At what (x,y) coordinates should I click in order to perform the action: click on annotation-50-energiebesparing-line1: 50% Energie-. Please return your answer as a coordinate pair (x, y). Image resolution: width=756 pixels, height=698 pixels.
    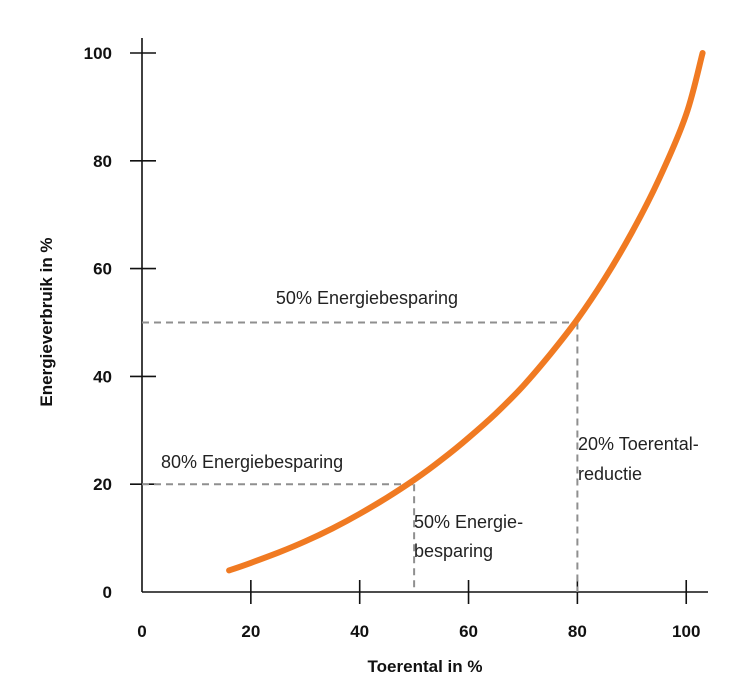
    Looking at the image, I should click on (468, 522).